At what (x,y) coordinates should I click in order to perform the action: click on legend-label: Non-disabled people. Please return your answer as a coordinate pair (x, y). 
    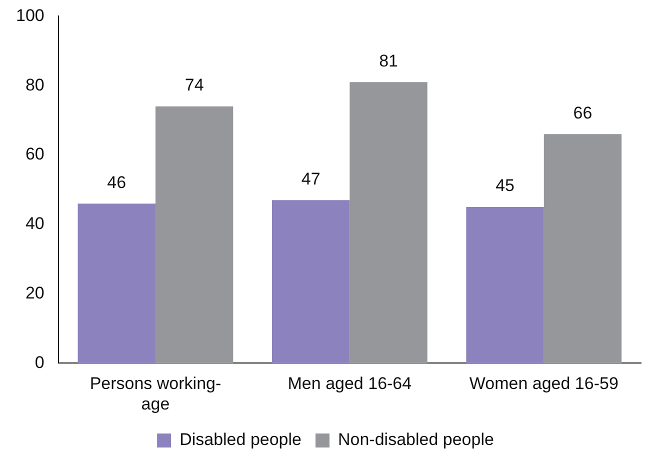
    Looking at the image, I should click on (416, 440).